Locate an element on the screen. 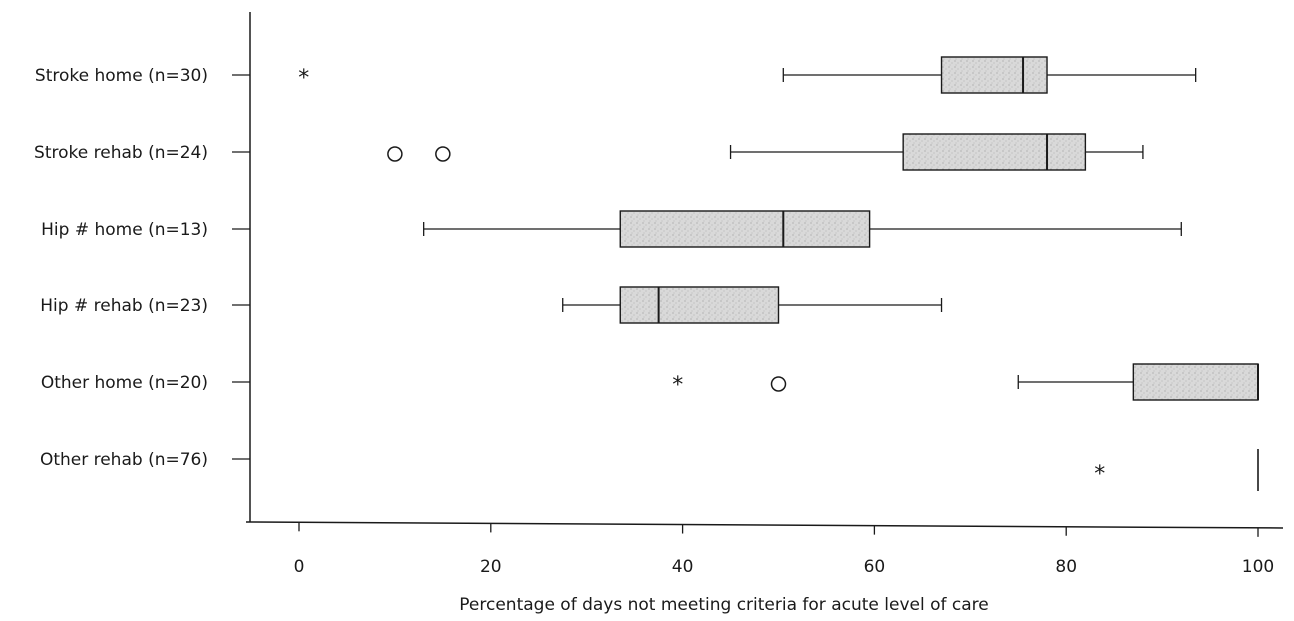  y-category-label: Stroke rehab (n=24) is located at coordinates (121, 153).